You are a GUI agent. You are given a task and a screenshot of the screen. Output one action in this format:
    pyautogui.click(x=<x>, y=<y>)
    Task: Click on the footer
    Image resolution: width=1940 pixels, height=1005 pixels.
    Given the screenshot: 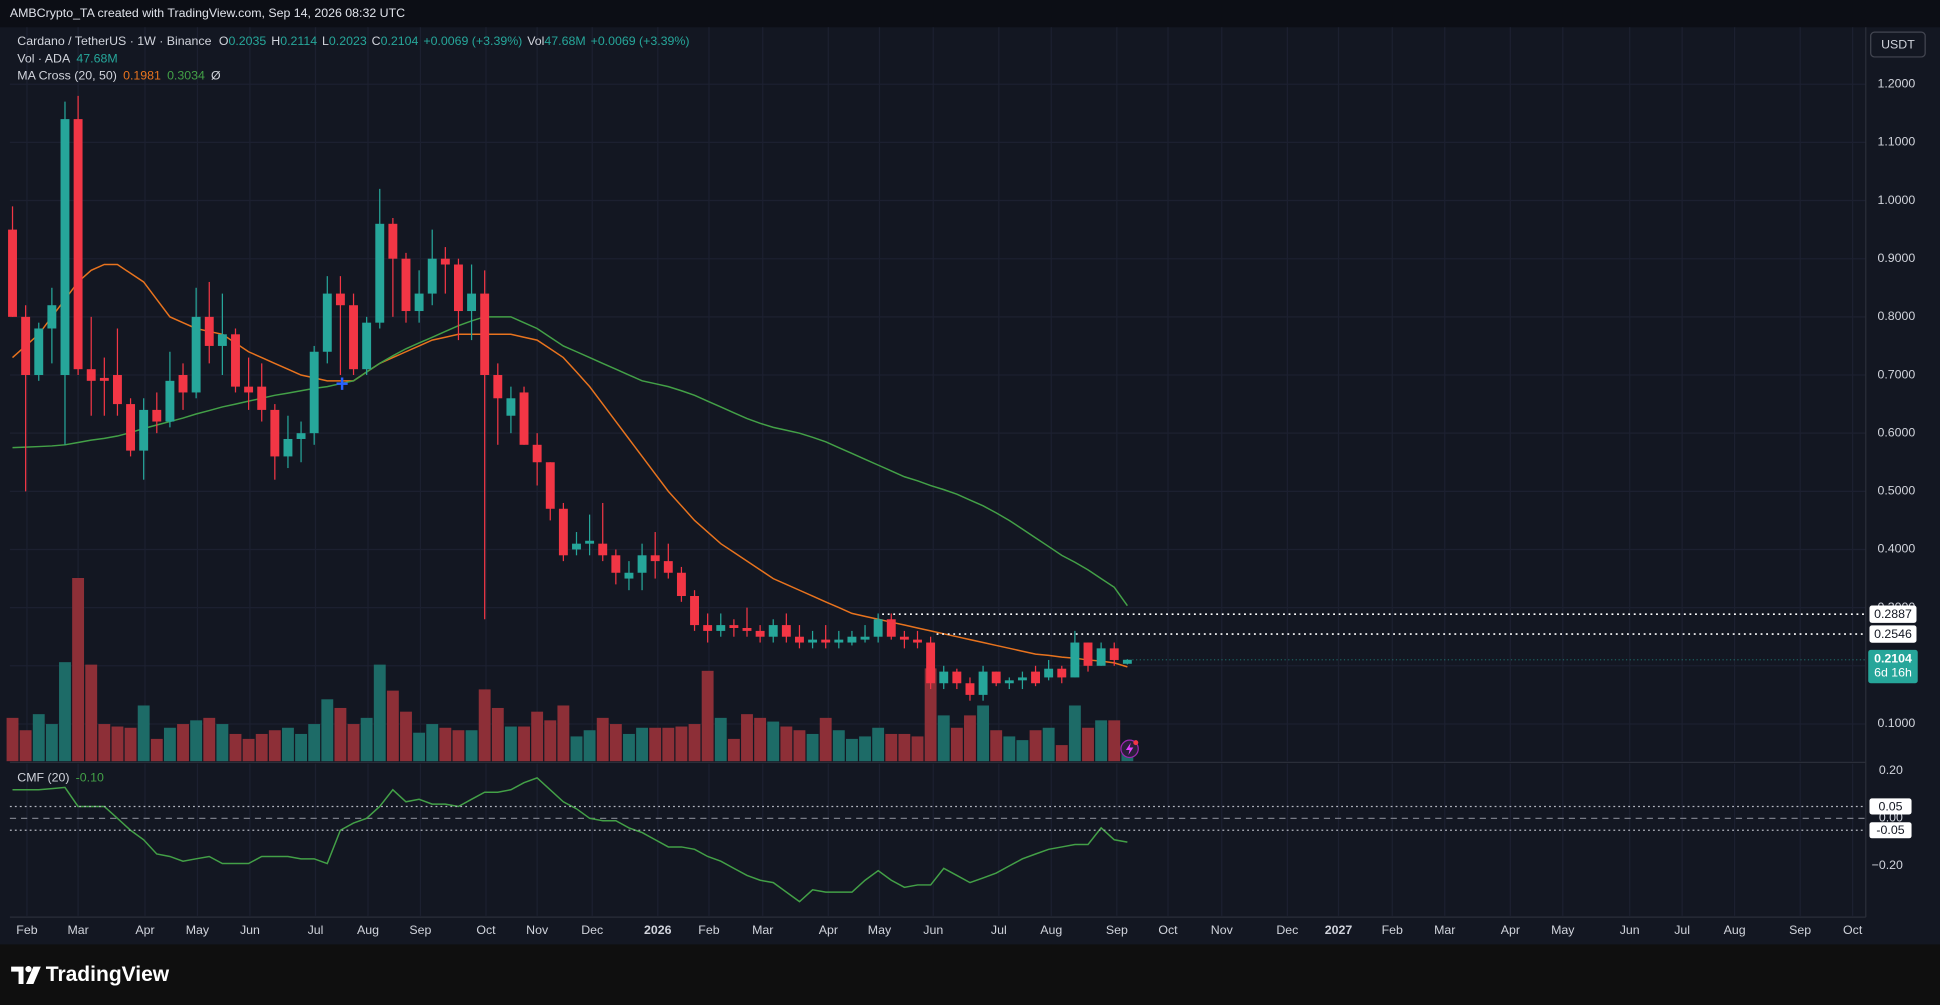 What is the action you would take?
    pyautogui.click(x=970, y=974)
    